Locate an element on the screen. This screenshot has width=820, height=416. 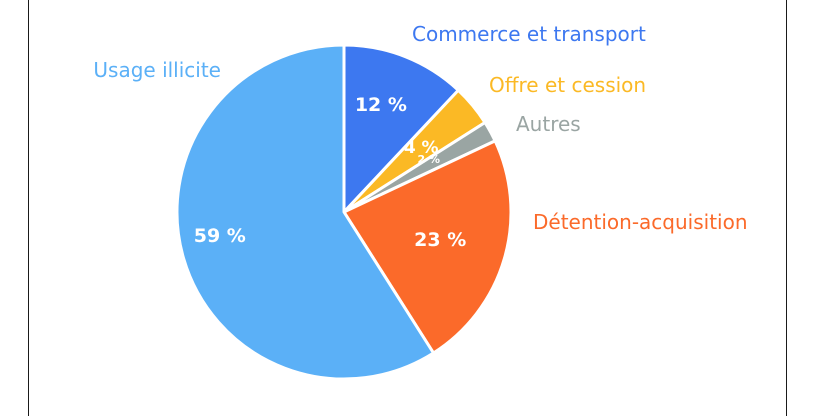
pie-category-label: Usage illicite is located at coordinates (157, 70).